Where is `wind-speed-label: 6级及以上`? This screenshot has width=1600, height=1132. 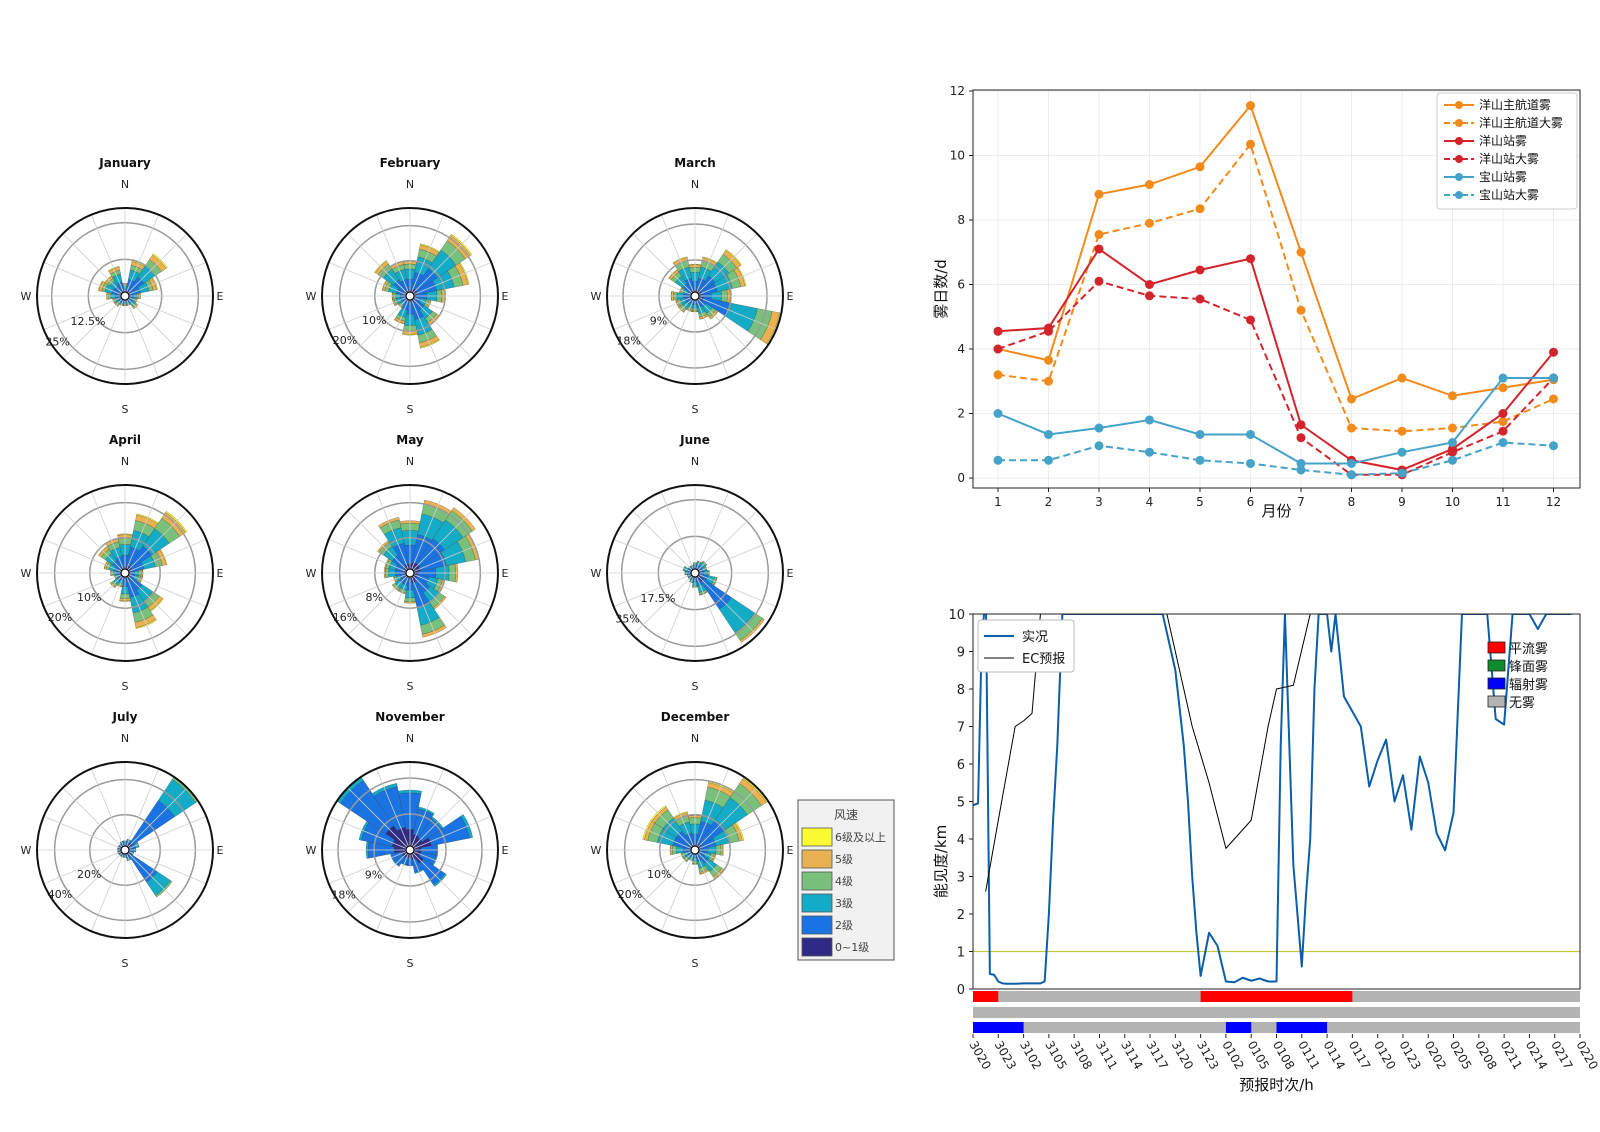
wind-speed-label: 6级及以上 is located at coordinates (860, 837).